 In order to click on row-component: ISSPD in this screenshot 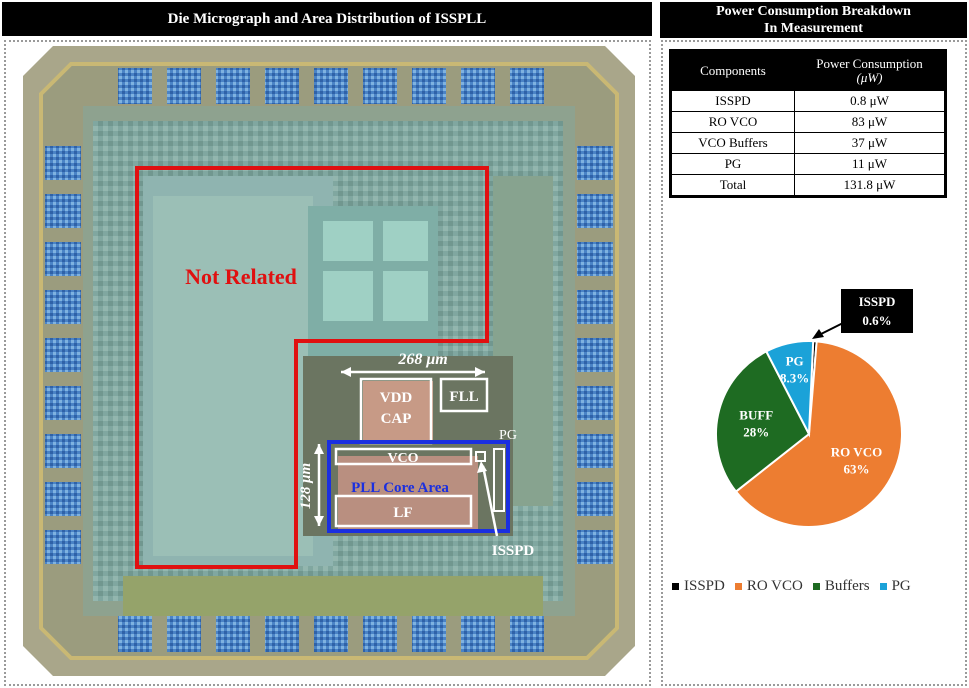, I will do `click(732, 101)`.